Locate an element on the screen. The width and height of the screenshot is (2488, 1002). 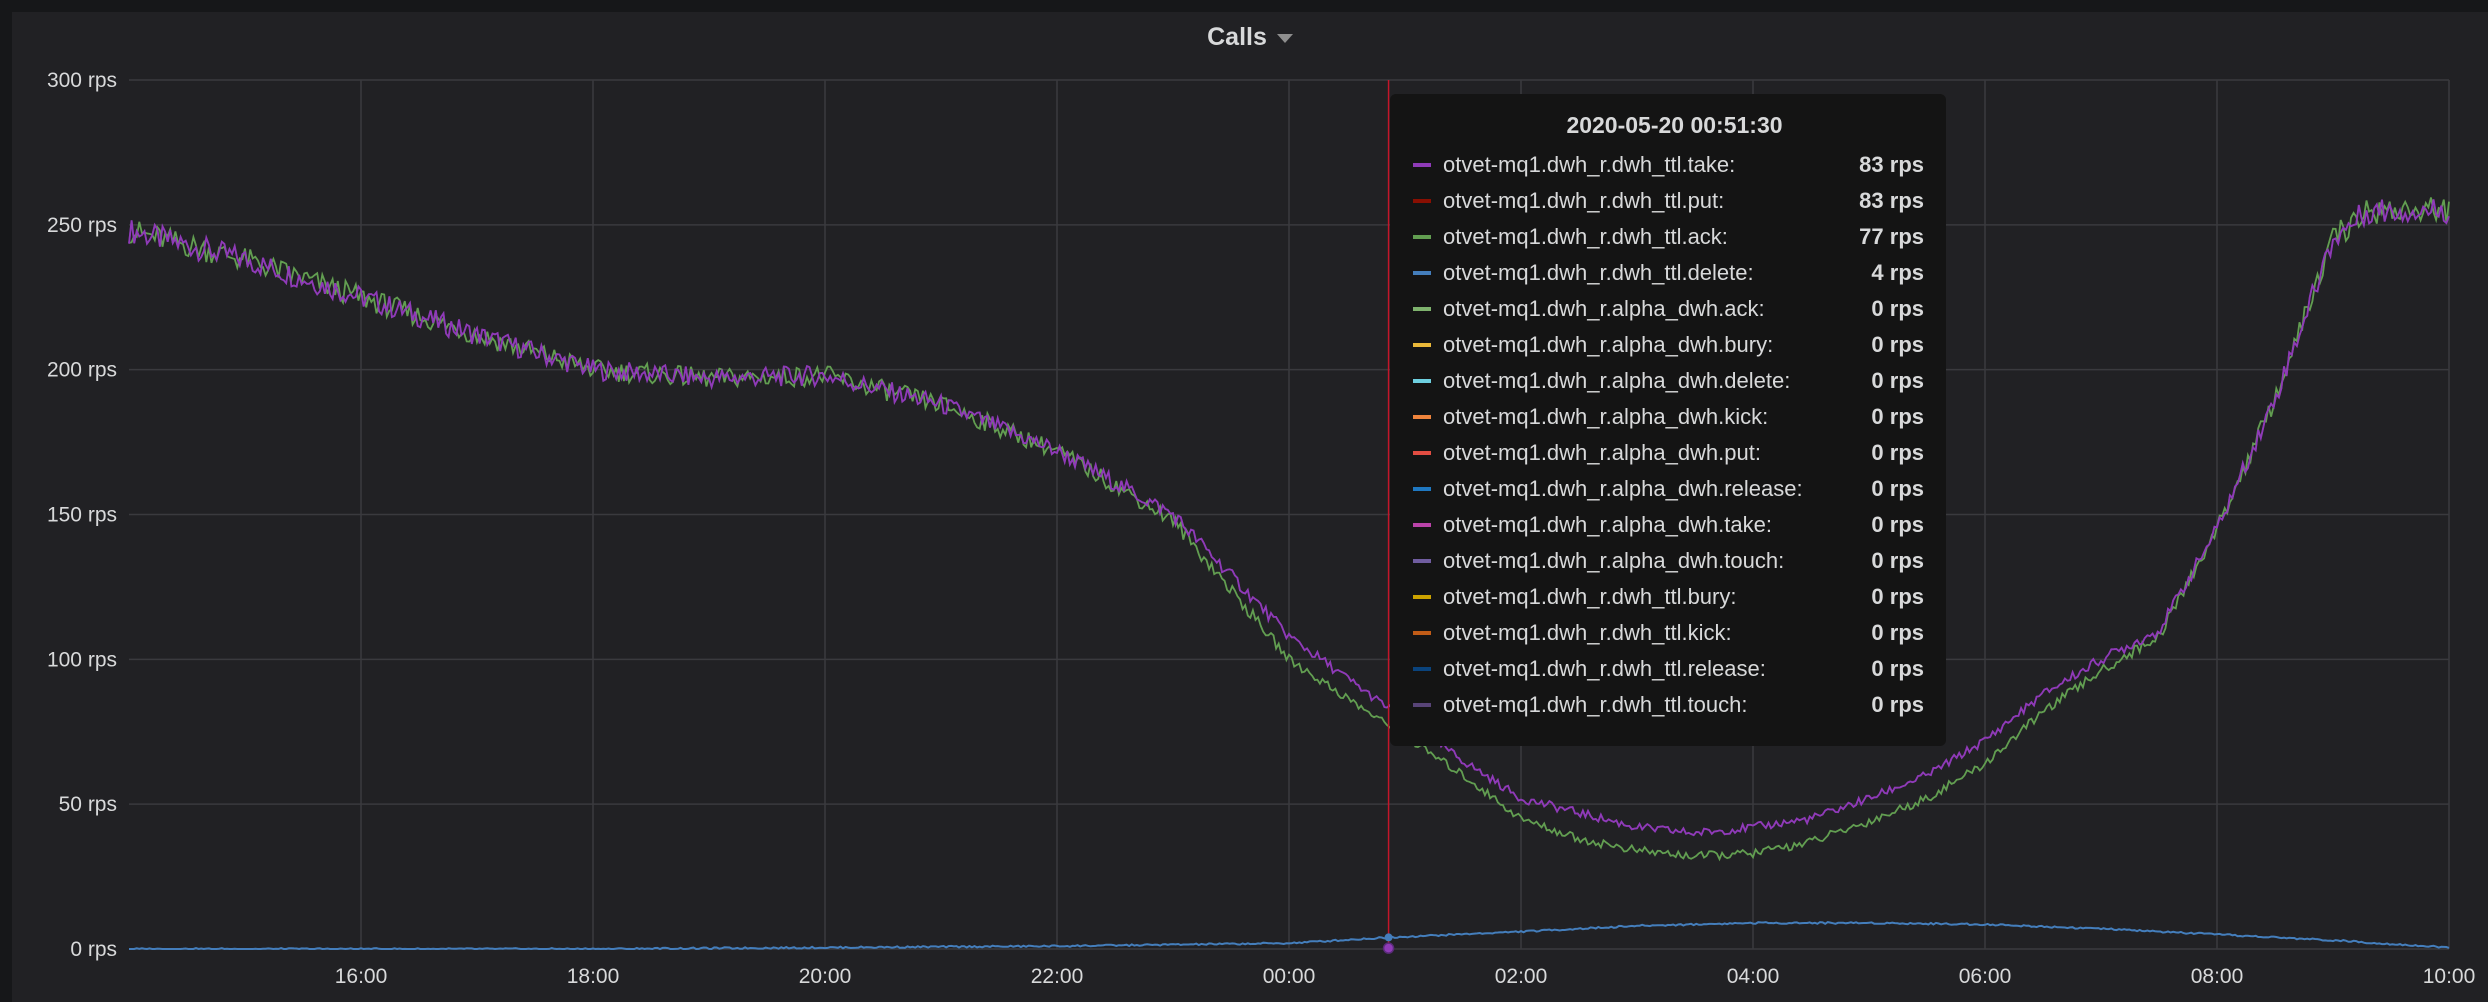
tooltip-series-name: otvet-mq1.dwh_r.alpha_dwh.touch: is located at coordinates (1614, 560).